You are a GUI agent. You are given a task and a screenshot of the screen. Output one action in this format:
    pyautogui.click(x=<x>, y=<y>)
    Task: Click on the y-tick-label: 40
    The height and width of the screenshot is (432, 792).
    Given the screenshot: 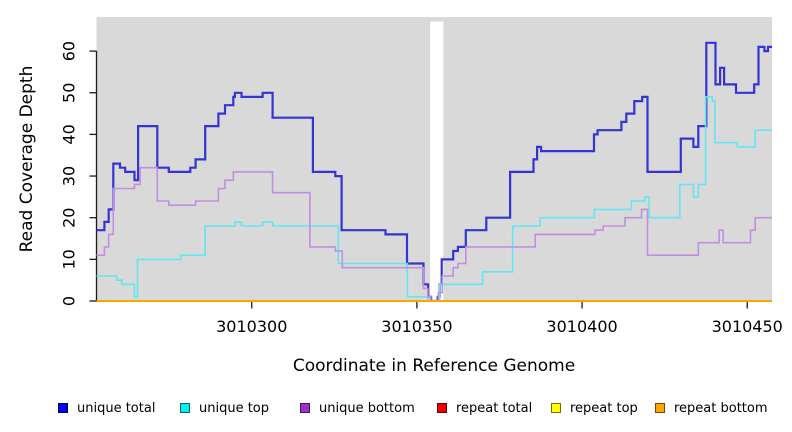 What is the action you would take?
    pyautogui.click(x=69, y=134)
    